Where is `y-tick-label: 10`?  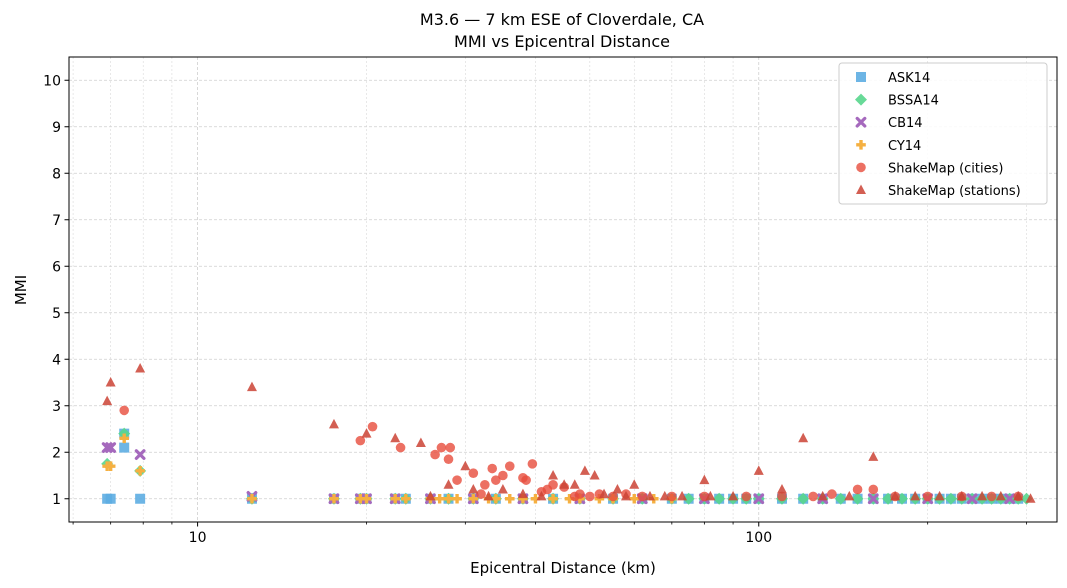
y-tick-label: 10 is located at coordinates (52, 81).